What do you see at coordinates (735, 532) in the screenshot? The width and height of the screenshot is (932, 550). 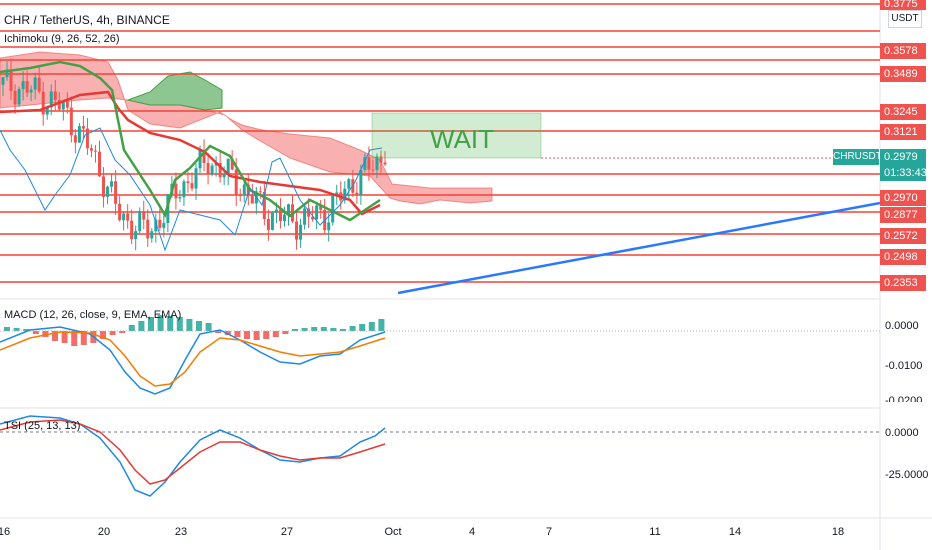 I see `time-tick-8: 14` at bounding box center [735, 532].